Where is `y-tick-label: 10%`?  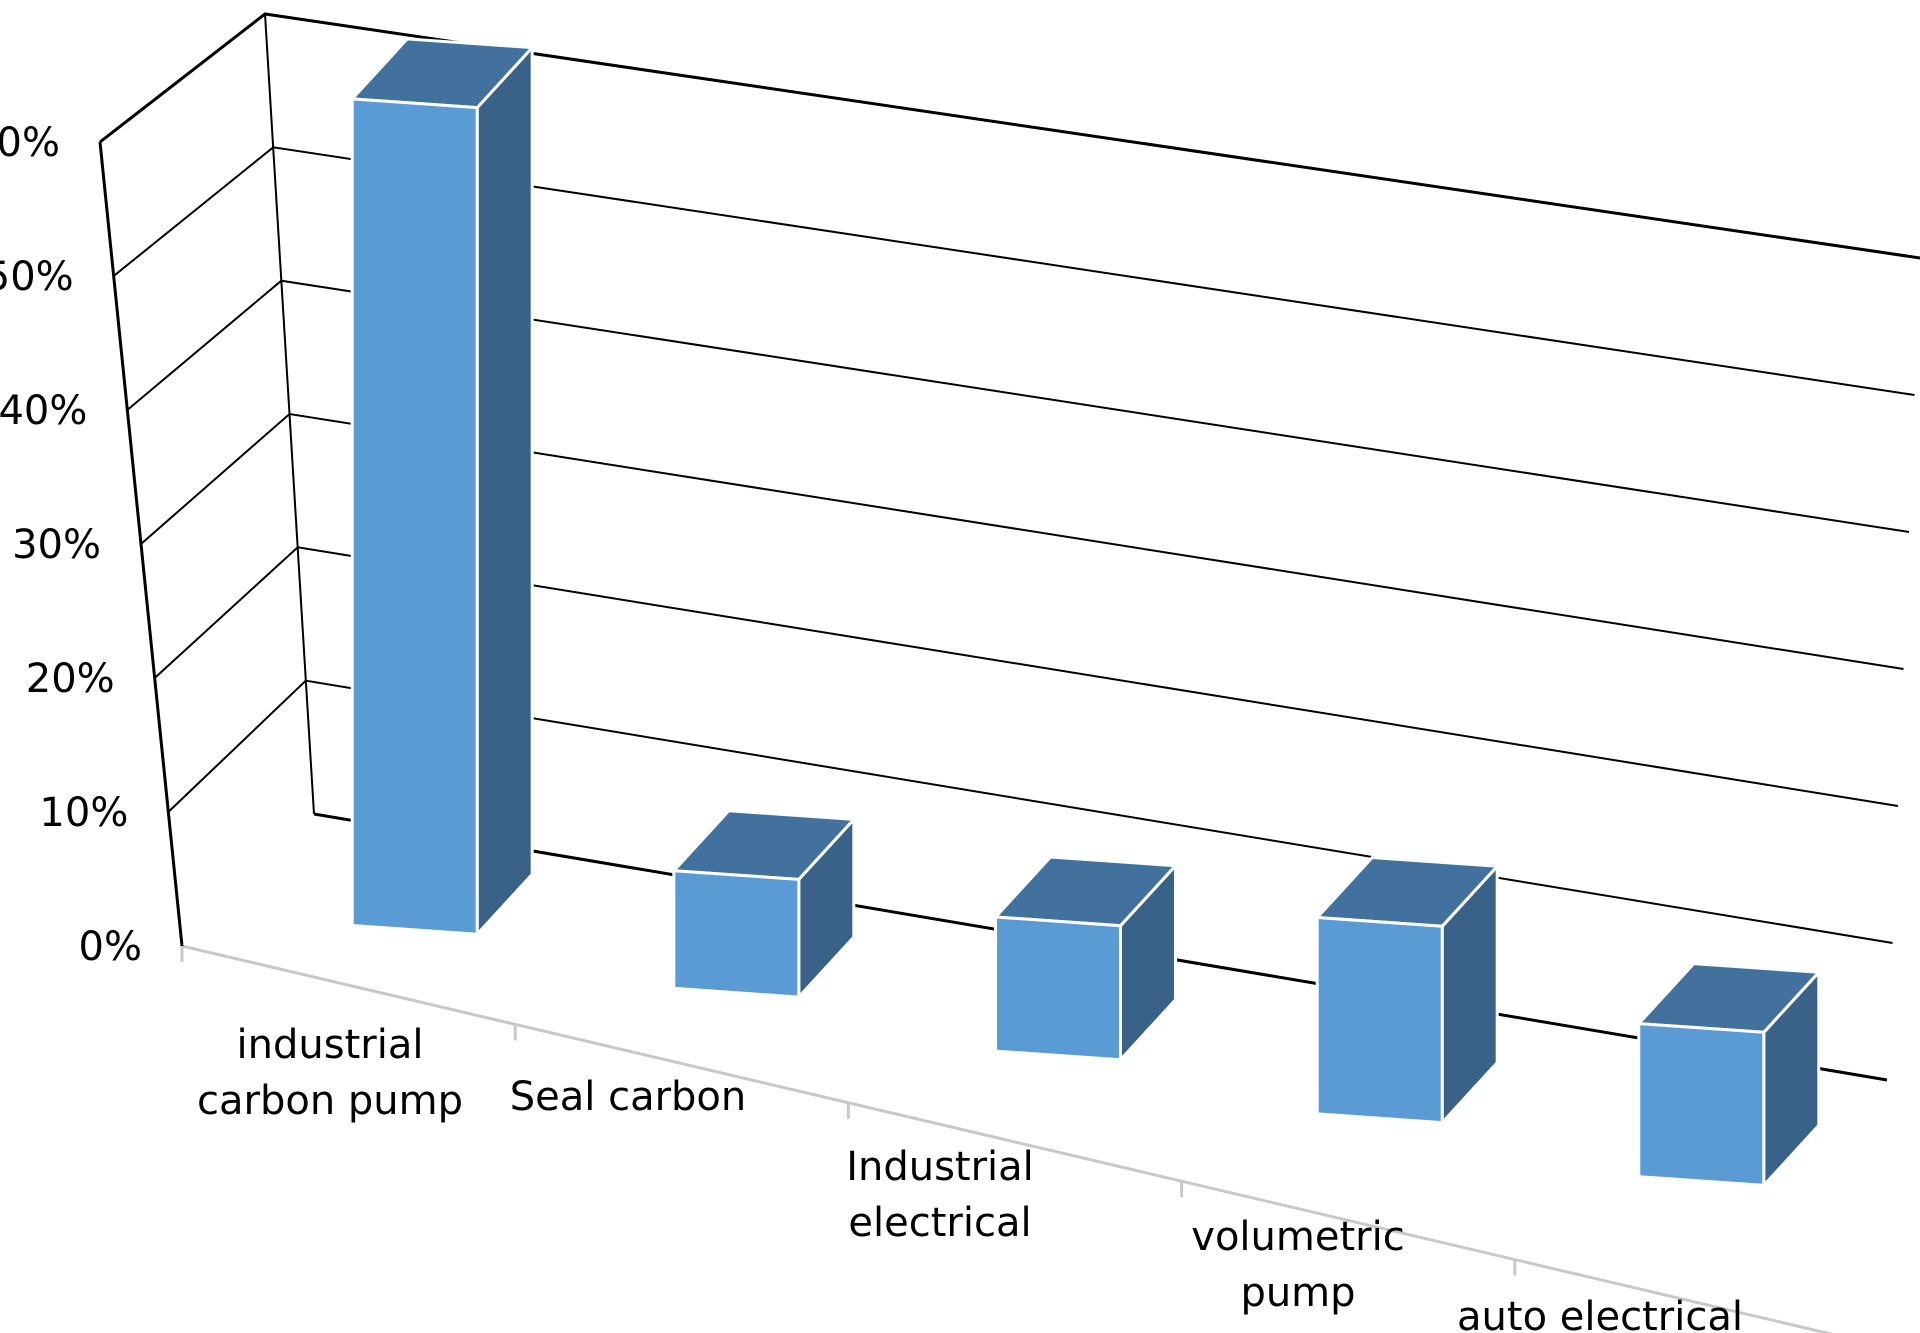 y-tick-label: 10% is located at coordinates (83, 813).